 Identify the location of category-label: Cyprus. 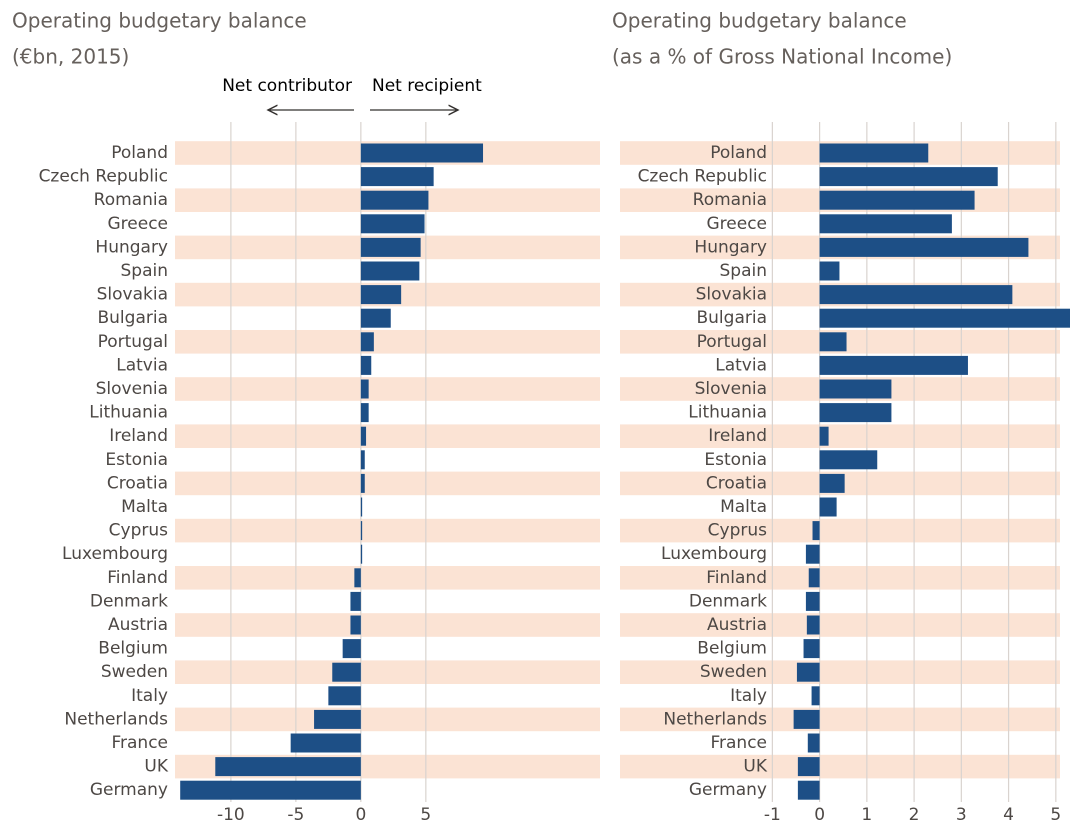
(737, 531).